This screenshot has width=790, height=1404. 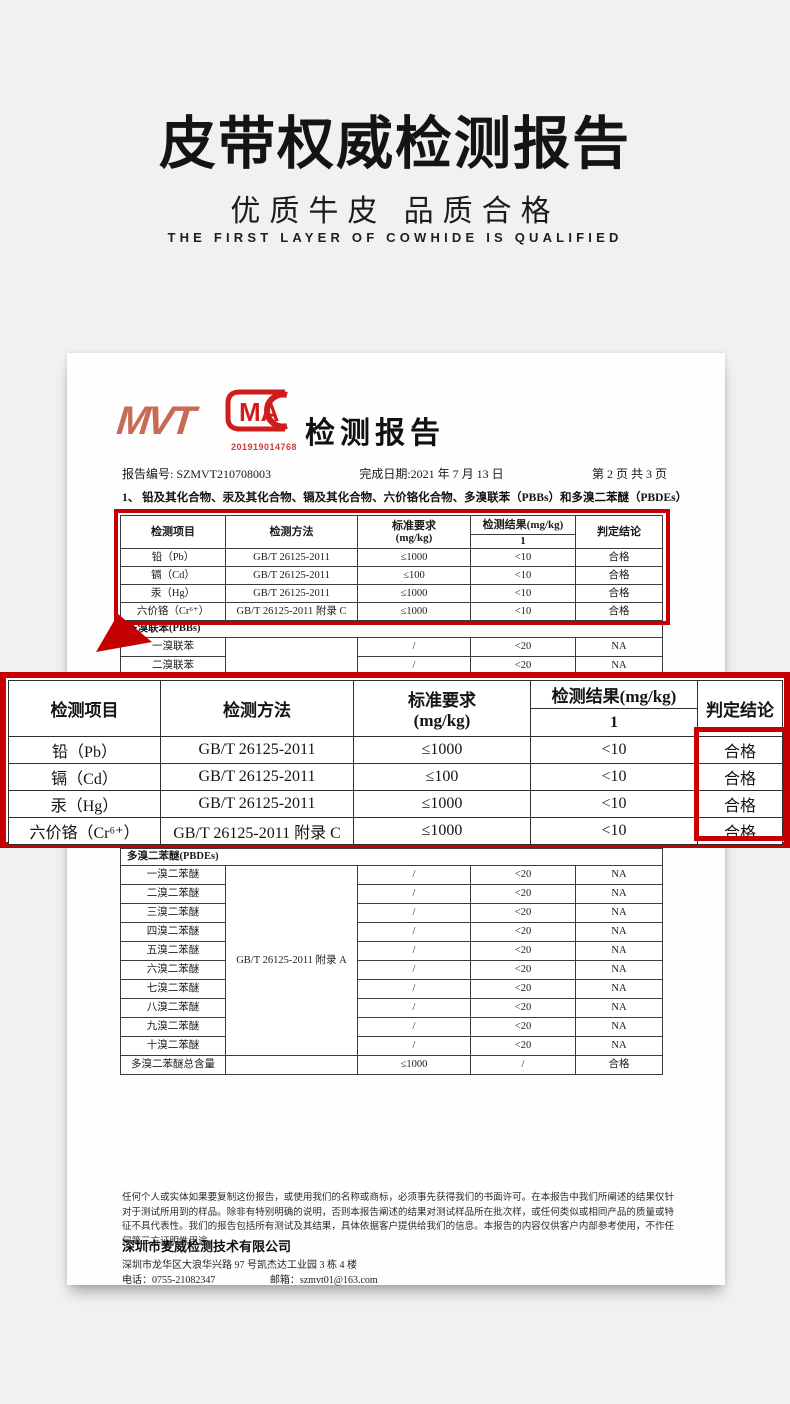 What do you see at coordinates (173, 1027) in the screenshot?
I see `cell: 九溴二苯醚` at bounding box center [173, 1027].